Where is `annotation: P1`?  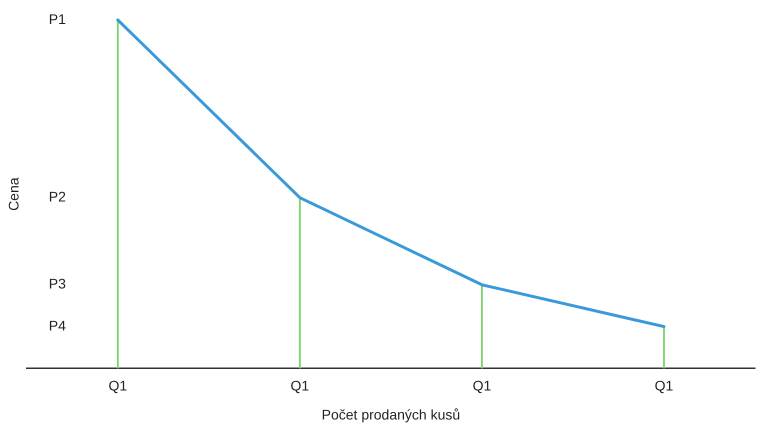 annotation: P1 is located at coordinates (57, 18).